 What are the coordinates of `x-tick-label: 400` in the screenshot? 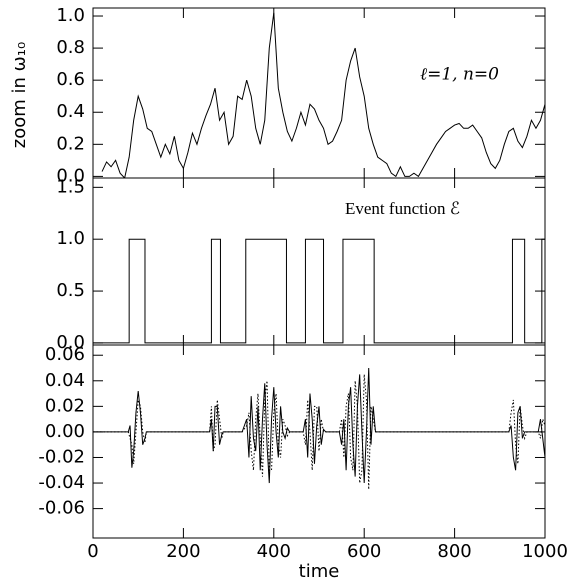 It's located at (274, 551).